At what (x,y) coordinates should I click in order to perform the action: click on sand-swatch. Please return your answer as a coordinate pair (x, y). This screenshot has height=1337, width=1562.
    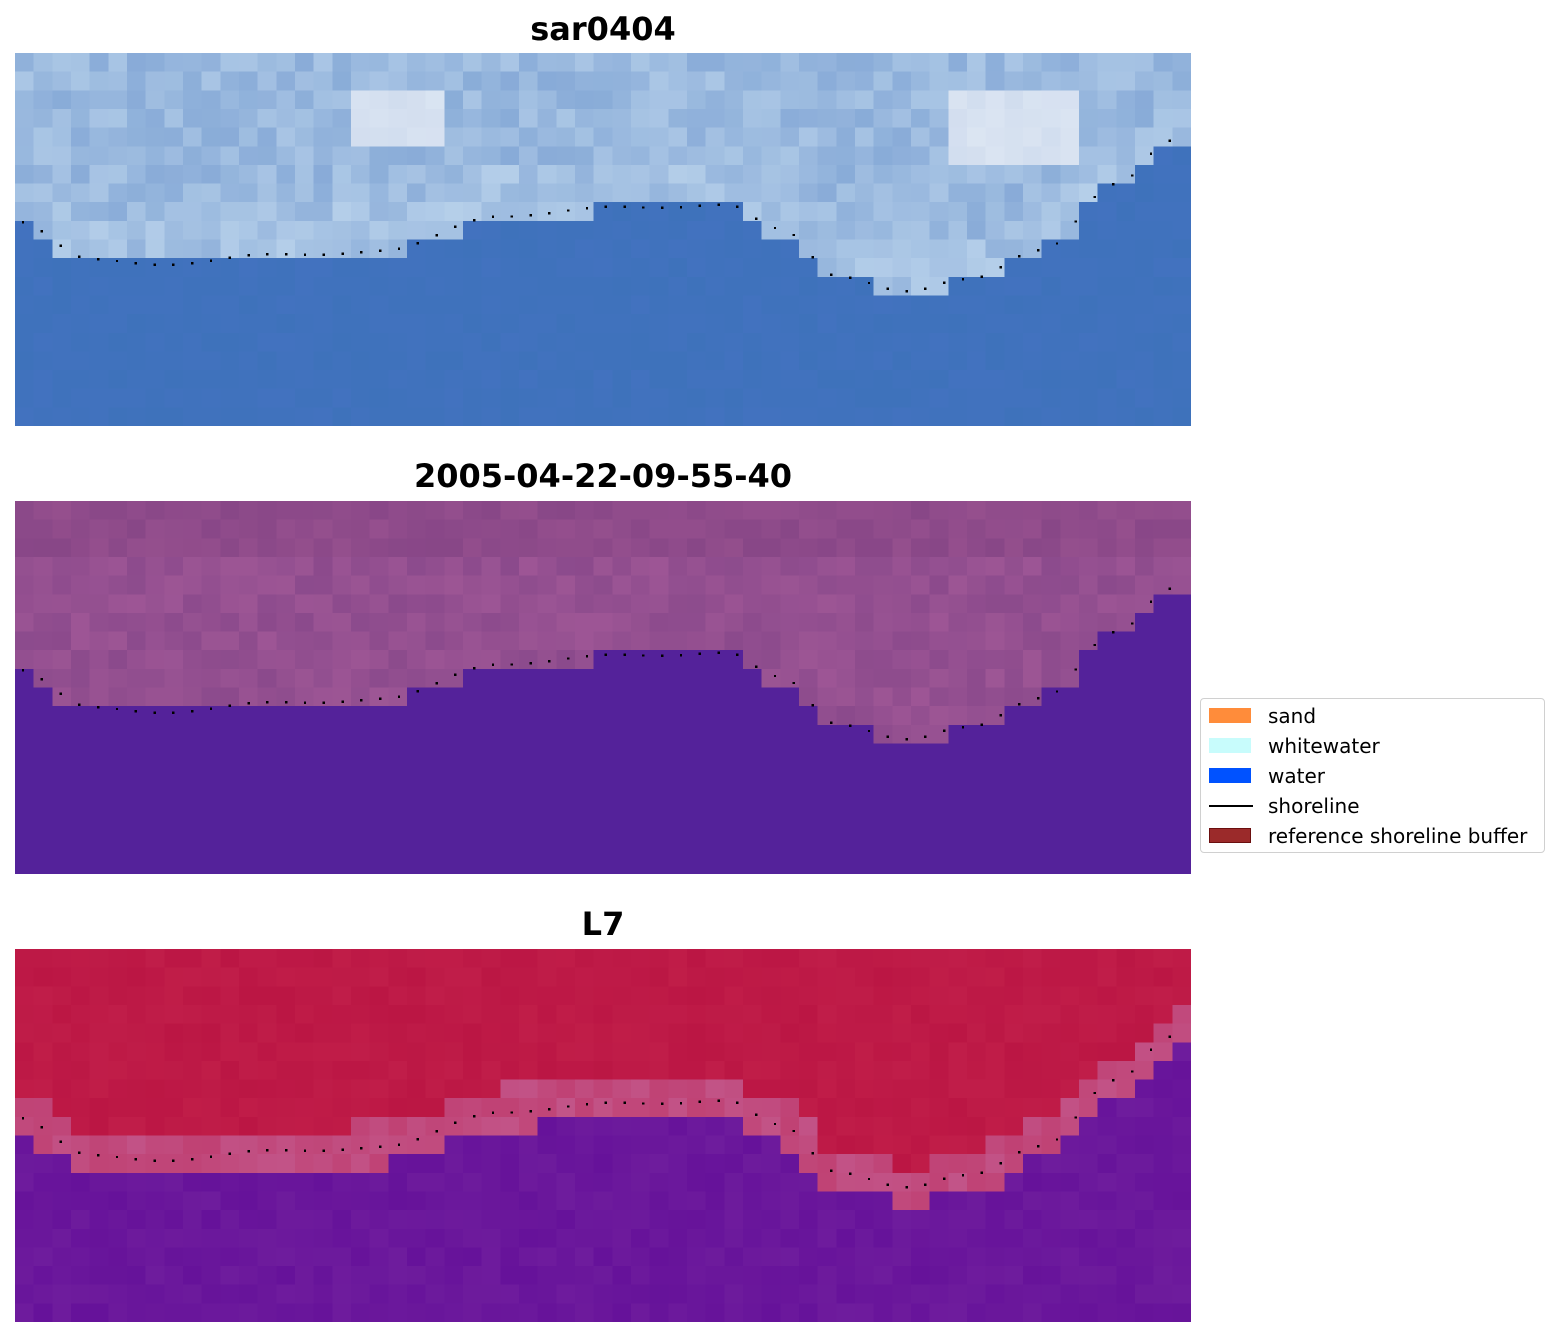
    Looking at the image, I should click on (1230, 715).